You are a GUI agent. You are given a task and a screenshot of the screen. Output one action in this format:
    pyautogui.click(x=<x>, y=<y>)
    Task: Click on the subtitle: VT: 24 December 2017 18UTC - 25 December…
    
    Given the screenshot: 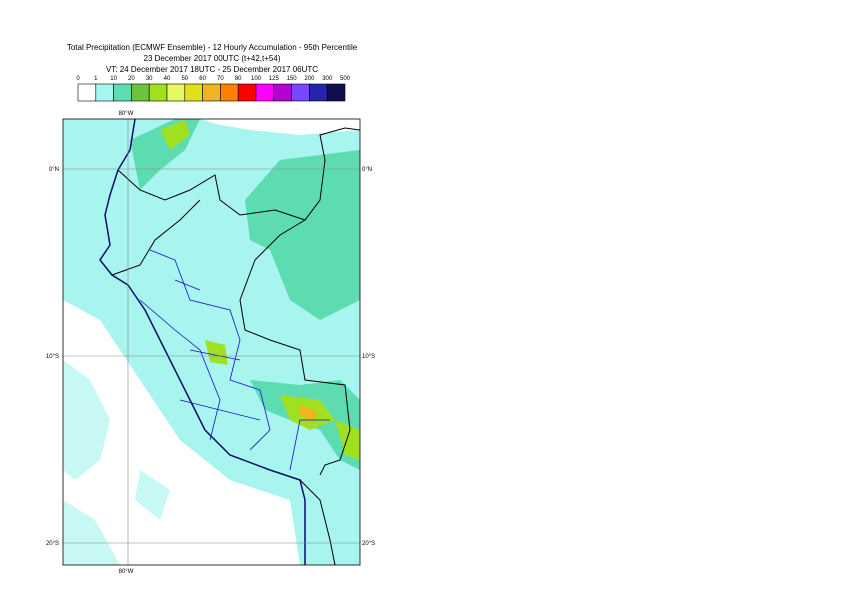 What is the action you would take?
    pyautogui.click(x=212, y=69)
    